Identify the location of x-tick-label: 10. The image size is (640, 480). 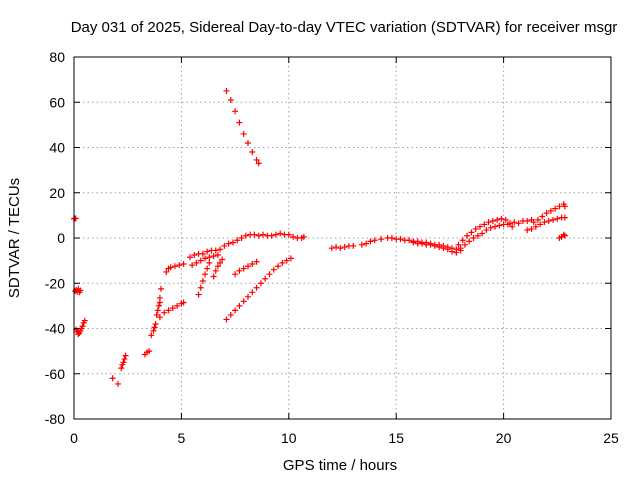
(289, 438).